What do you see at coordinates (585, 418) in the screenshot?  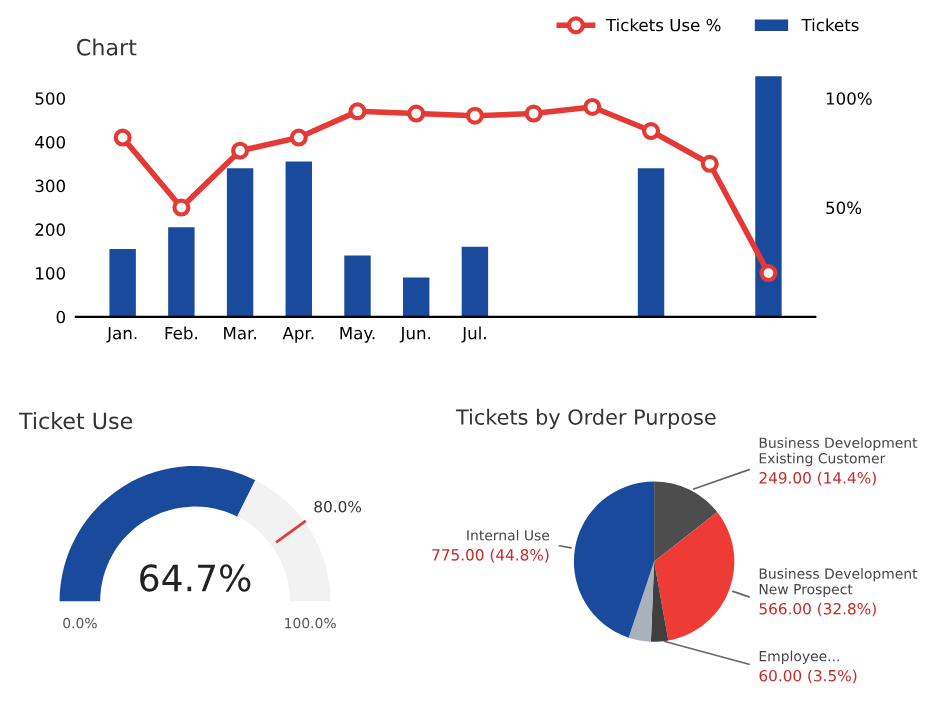 I see `chart-title: Tickets by Order Purpose` at bounding box center [585, 418].